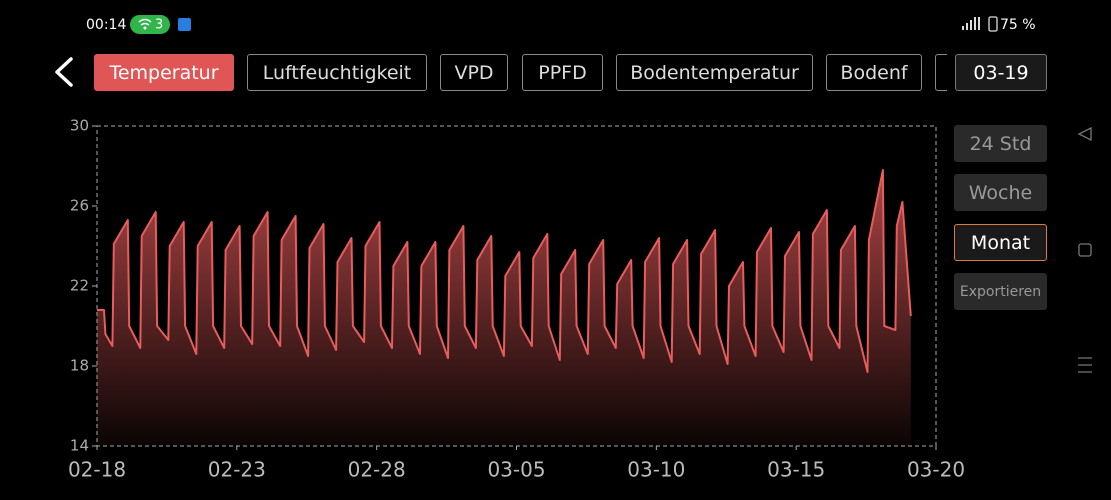  What do you see at coordinates (337, 72) in the screenshot?
I see `tab: Luftfeuchtigkeit` at bounding box center [337, 72].